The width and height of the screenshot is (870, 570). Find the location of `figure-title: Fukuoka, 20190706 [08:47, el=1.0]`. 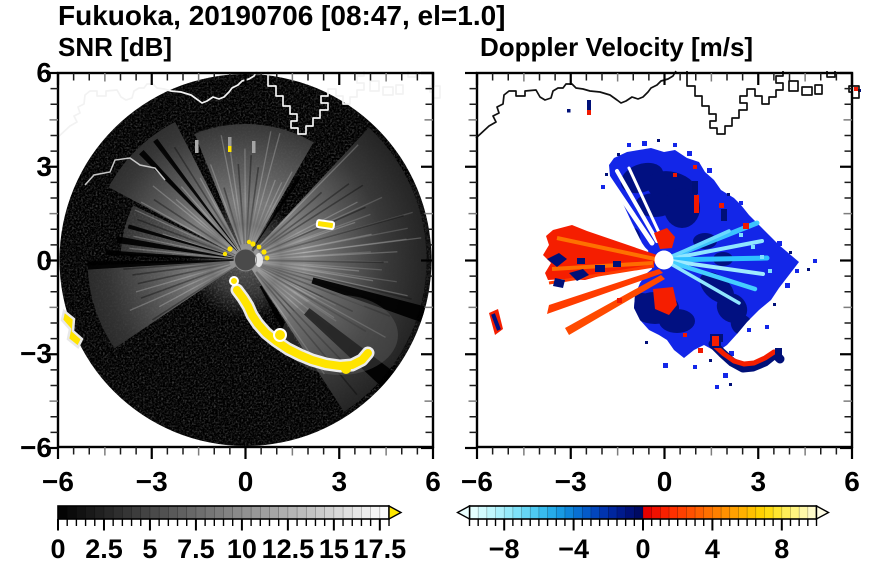

figure-title: Fukuoka, 20190706 [08:47, el=1.0] is located at coordinates (282, 15).